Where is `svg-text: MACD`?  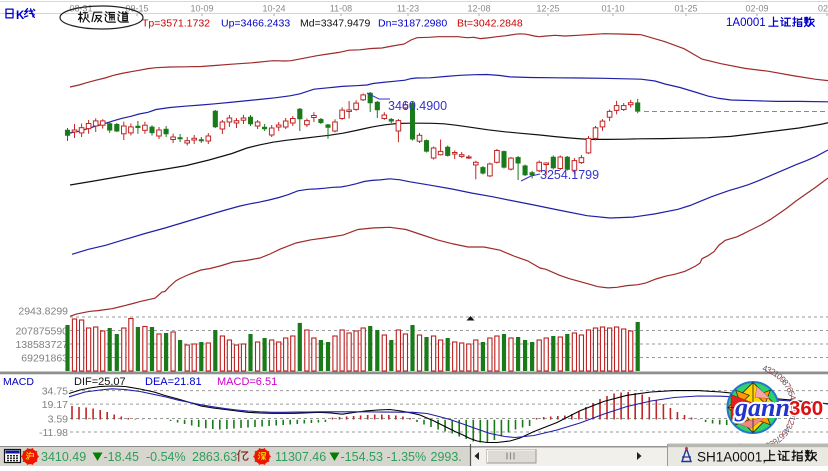
svg-text: MACD is located at coordinates (18, 382).